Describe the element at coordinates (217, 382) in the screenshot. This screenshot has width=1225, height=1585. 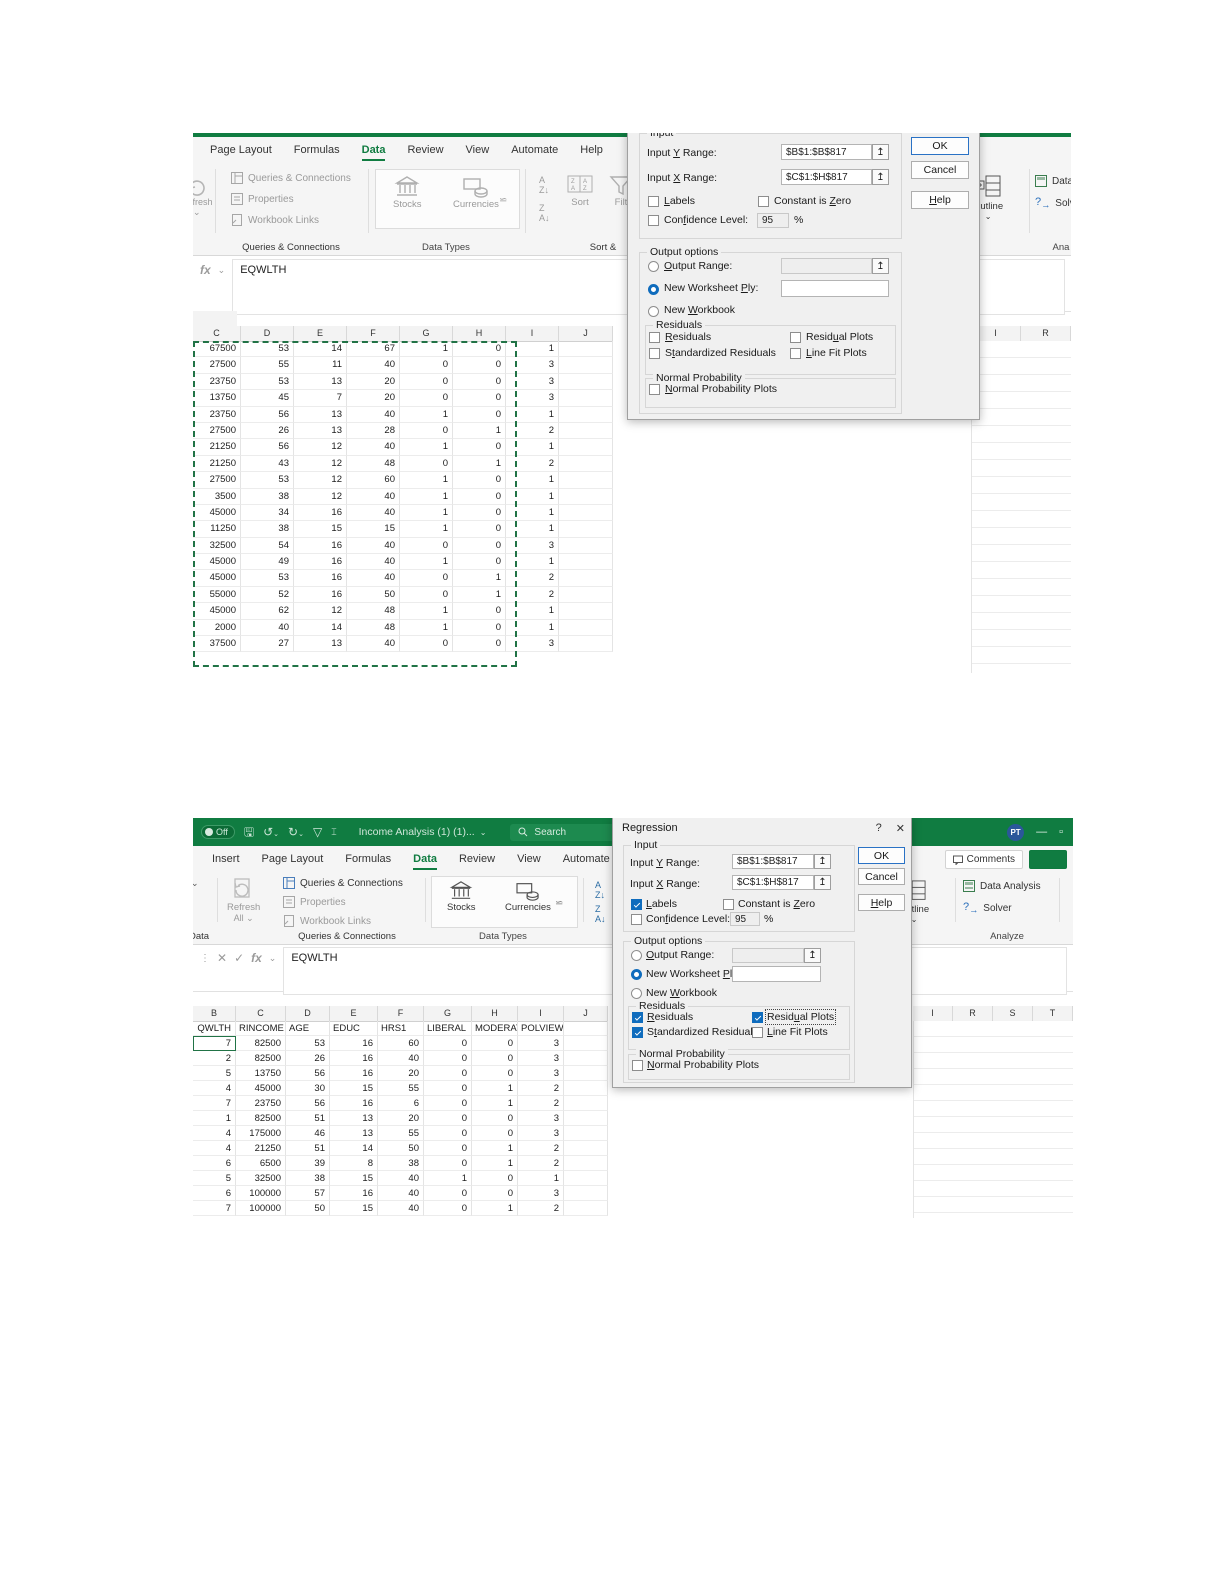
I see `grid-cell: 23750` at that location.